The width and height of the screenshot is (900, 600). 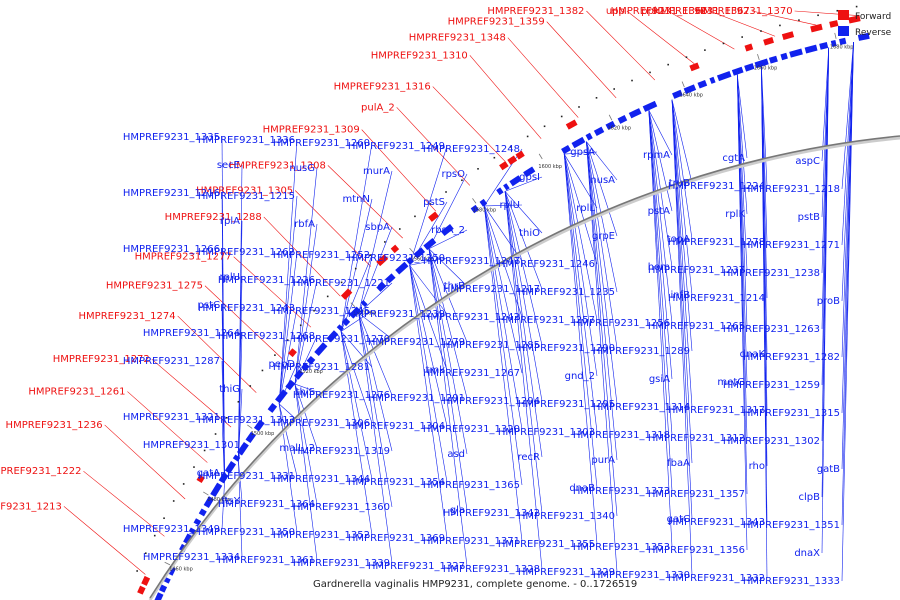 What do you see at coordinates (471, 317) in the screenshot?
I see `gene-label: HMPREF9231_1242` at bounding box center [471, 317].